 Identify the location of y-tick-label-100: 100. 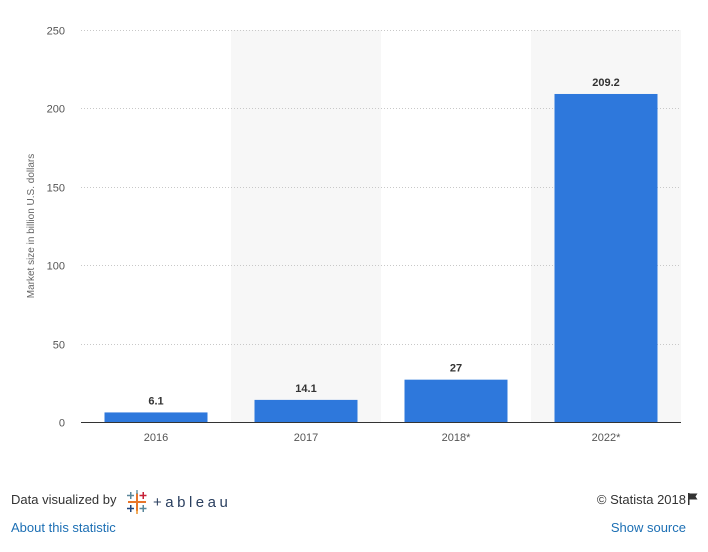
(56, 267).